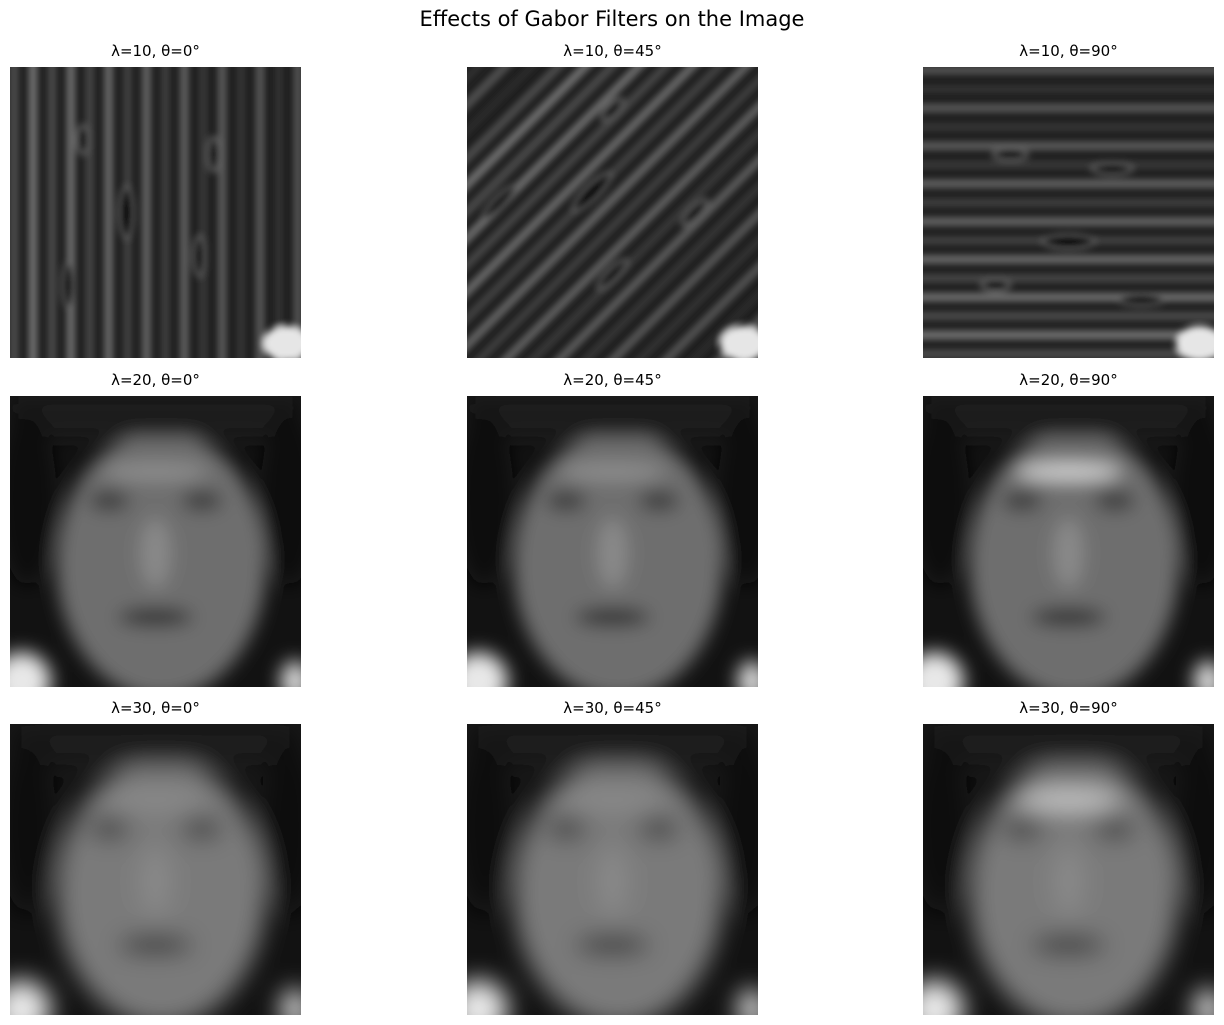 Image resolution: width=1224 pixels, height=1025 pixels. What do you see at coordinates (612, 51) in the screenshot?
I see `panel-title: λ=10, θ=45°` at bounding box center [612, 51].